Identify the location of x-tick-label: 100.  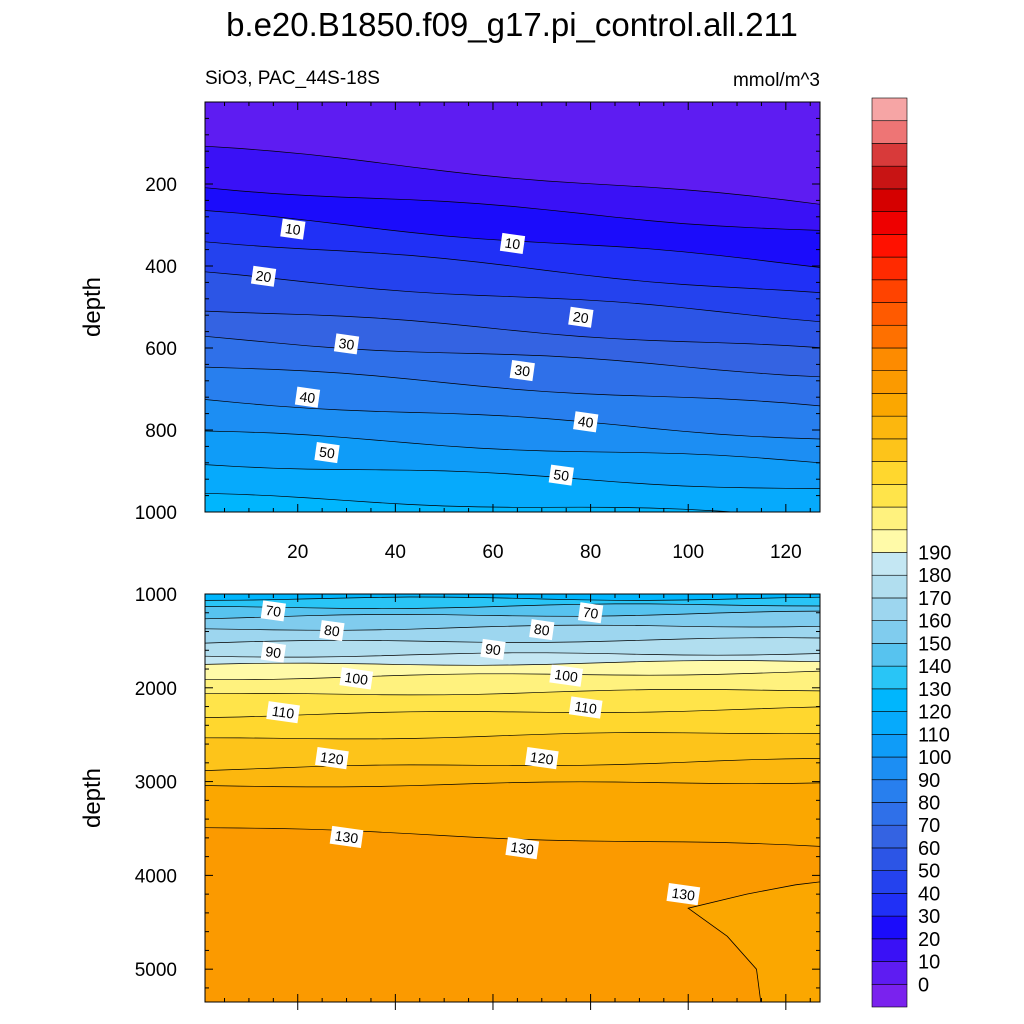
(688, 552).